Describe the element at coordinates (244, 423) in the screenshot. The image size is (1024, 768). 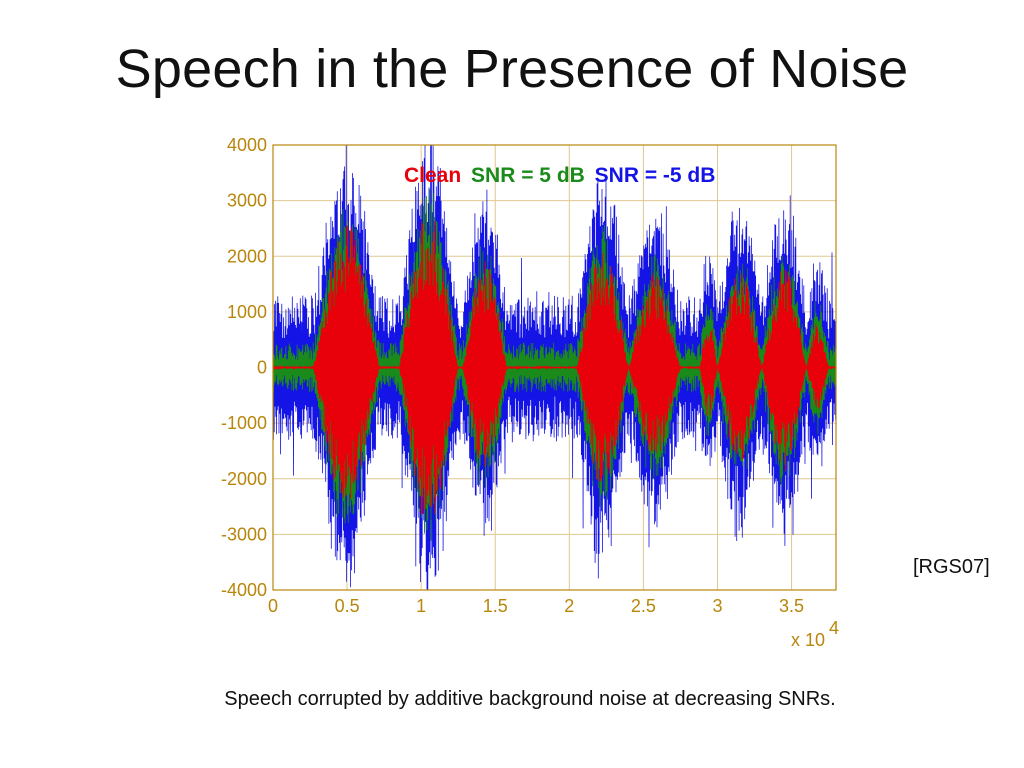
I see `y-tick-label: -1000` at that location.